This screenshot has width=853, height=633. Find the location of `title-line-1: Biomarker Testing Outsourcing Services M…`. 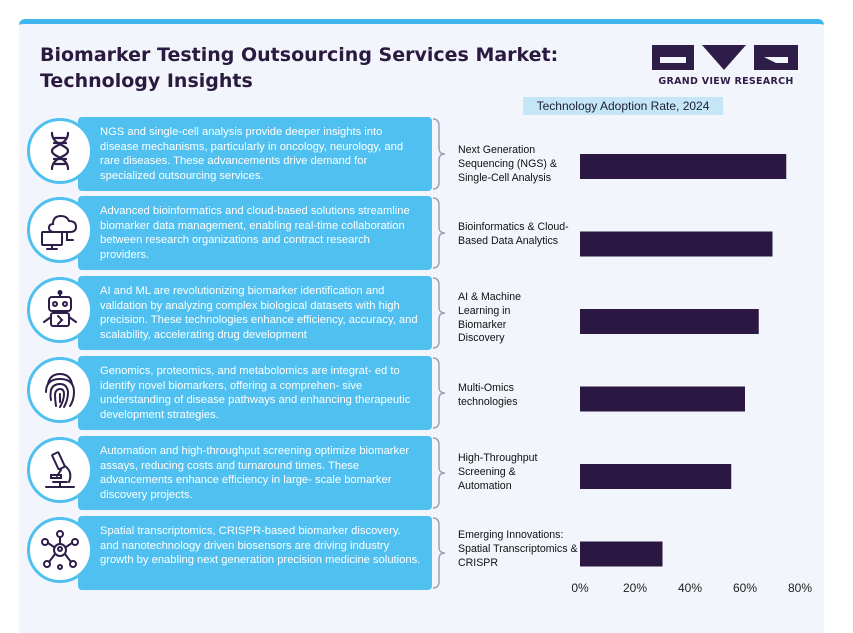

title-line-1: Biomarker Testing Outsourcing Services M… is located at coordinates (299, 55).